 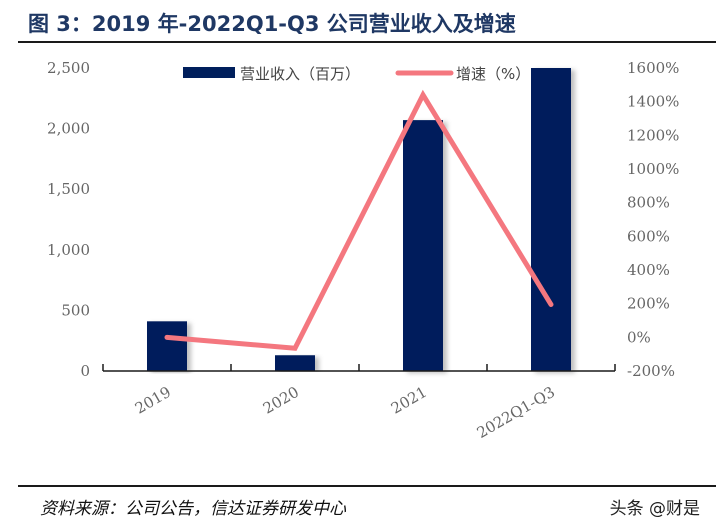 I want to click on left-axis-tick: 2,500, so click(x=68, y=68).